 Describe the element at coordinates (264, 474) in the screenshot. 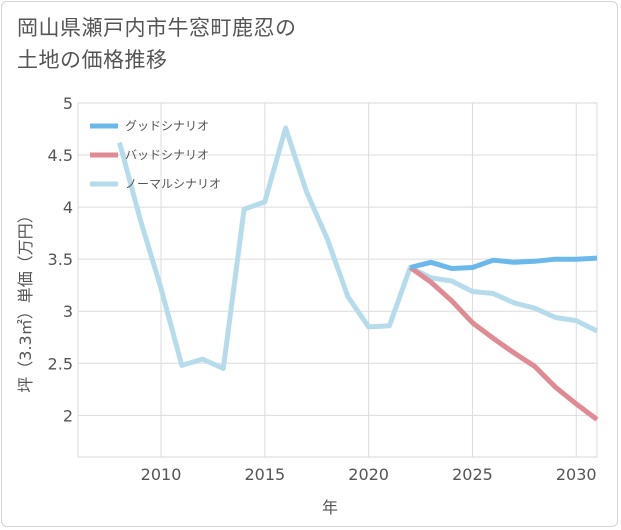

I see `x-tick-label: 2015` at that location.